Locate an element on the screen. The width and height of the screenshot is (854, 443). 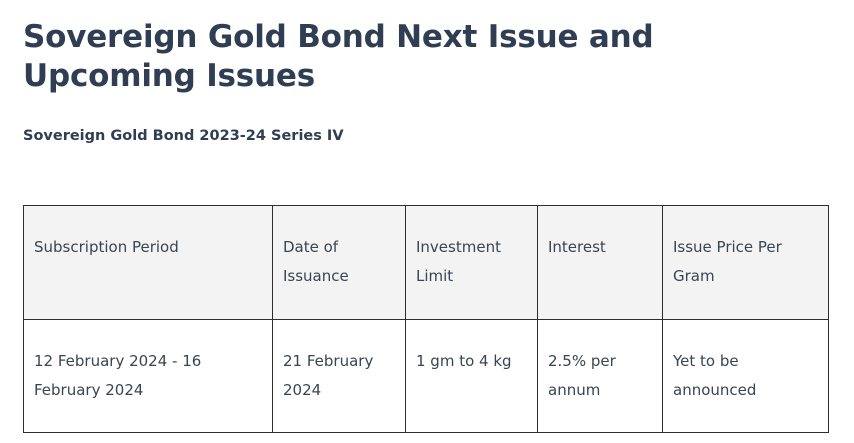
series-subtitle: Sovereign Gold Bond 2023-24 Series IV is located at coordinates (183, 136).